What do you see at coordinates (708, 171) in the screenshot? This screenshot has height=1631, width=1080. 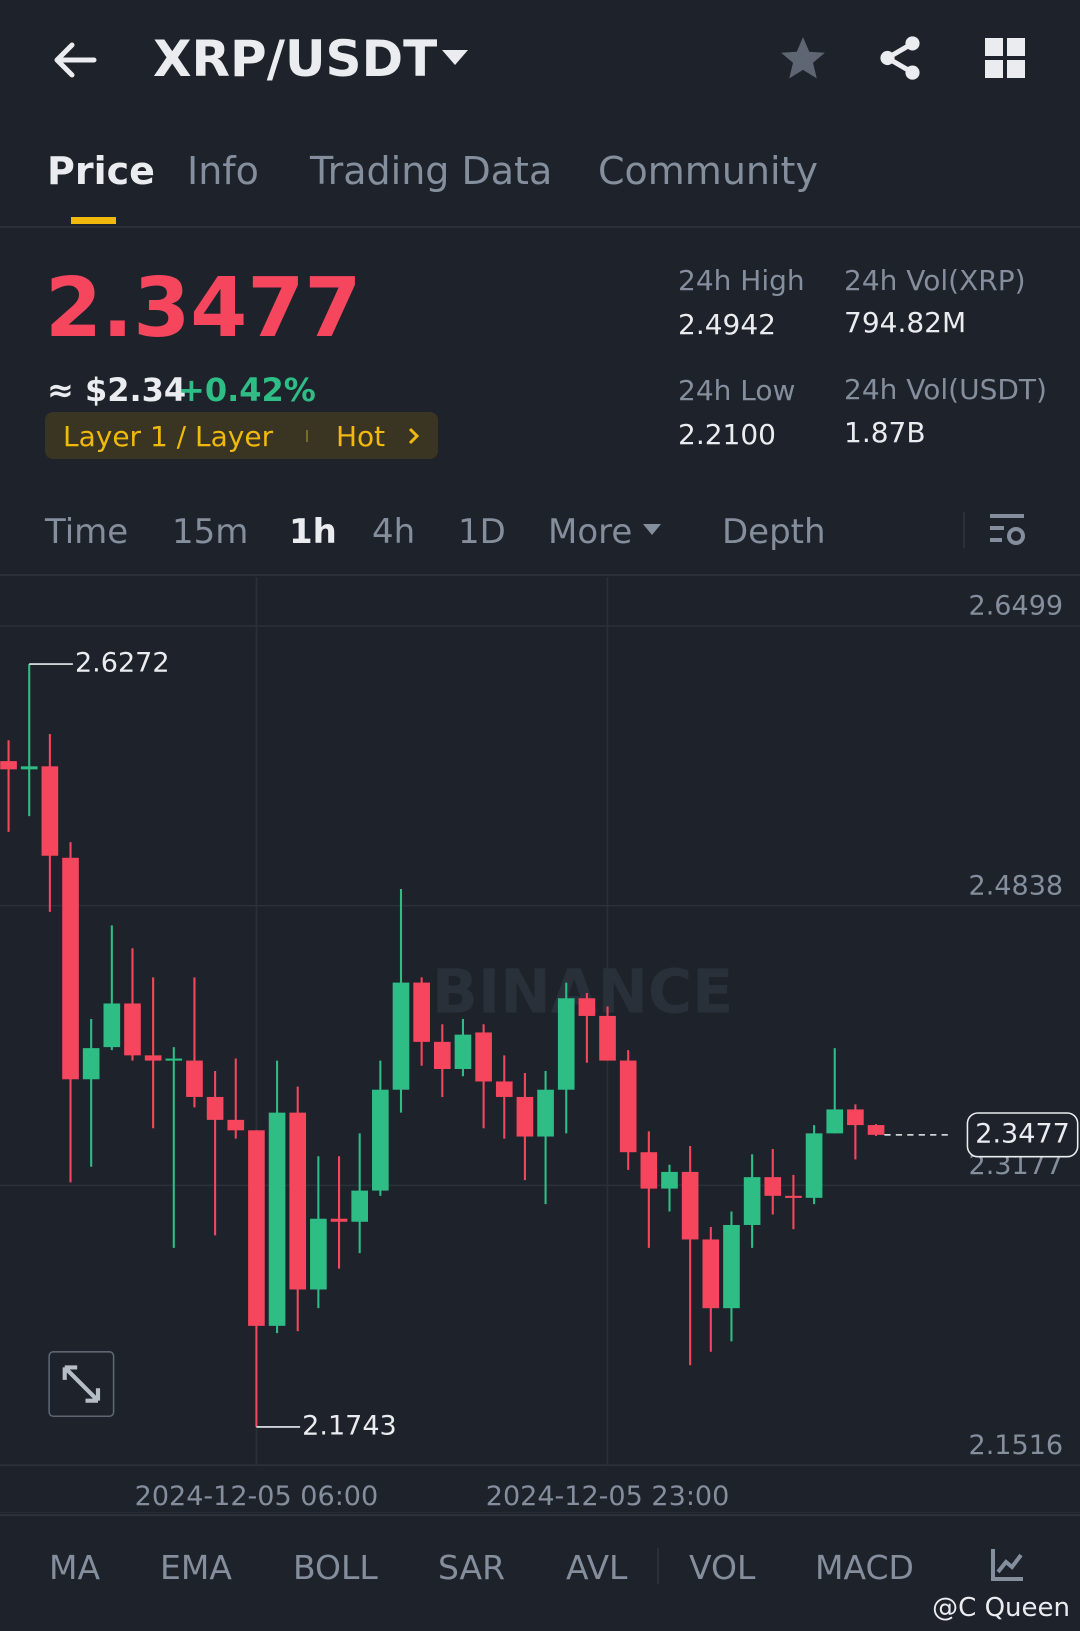 I see `tab: Community` at bounding box center [708, 171].